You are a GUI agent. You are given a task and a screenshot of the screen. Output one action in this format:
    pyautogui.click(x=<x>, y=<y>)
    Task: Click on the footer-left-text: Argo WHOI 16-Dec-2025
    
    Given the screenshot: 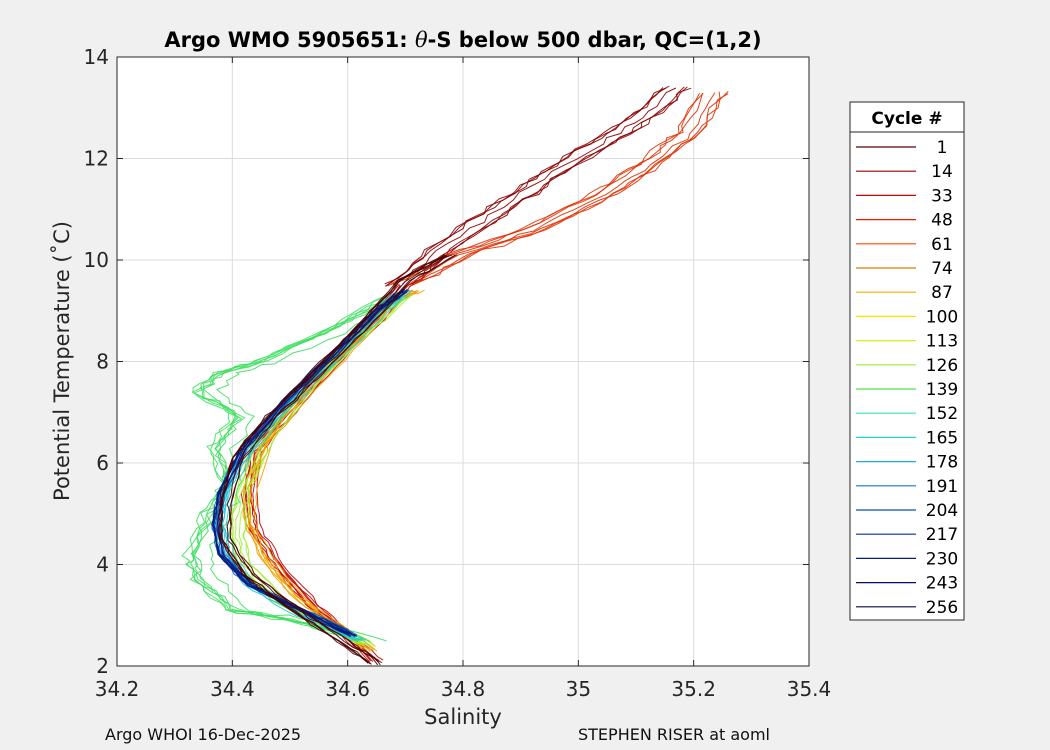 What is the action you would take?
    pyautogui.click(x=203, y=734)
    